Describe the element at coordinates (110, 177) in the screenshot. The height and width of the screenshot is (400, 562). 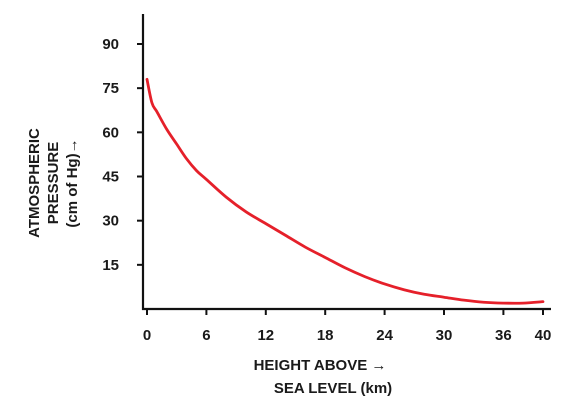
I see `y-tick-label: 45` at that location.